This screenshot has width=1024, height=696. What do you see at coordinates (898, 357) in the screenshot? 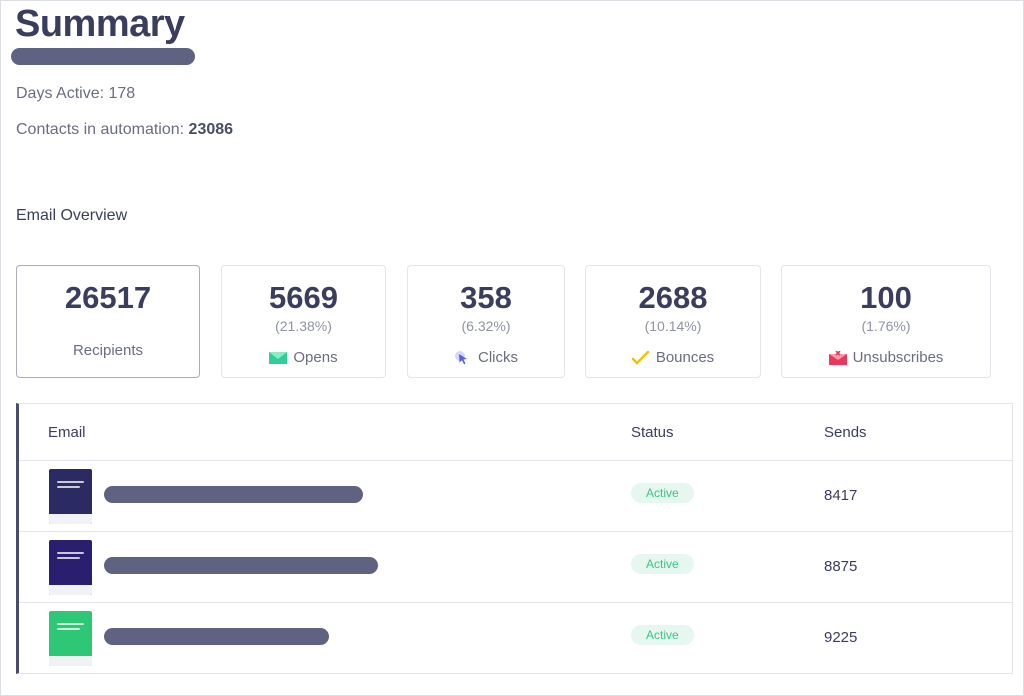
I see `unsubscribes-label-text: Unsubscribes` at bounding box center [898, 357].